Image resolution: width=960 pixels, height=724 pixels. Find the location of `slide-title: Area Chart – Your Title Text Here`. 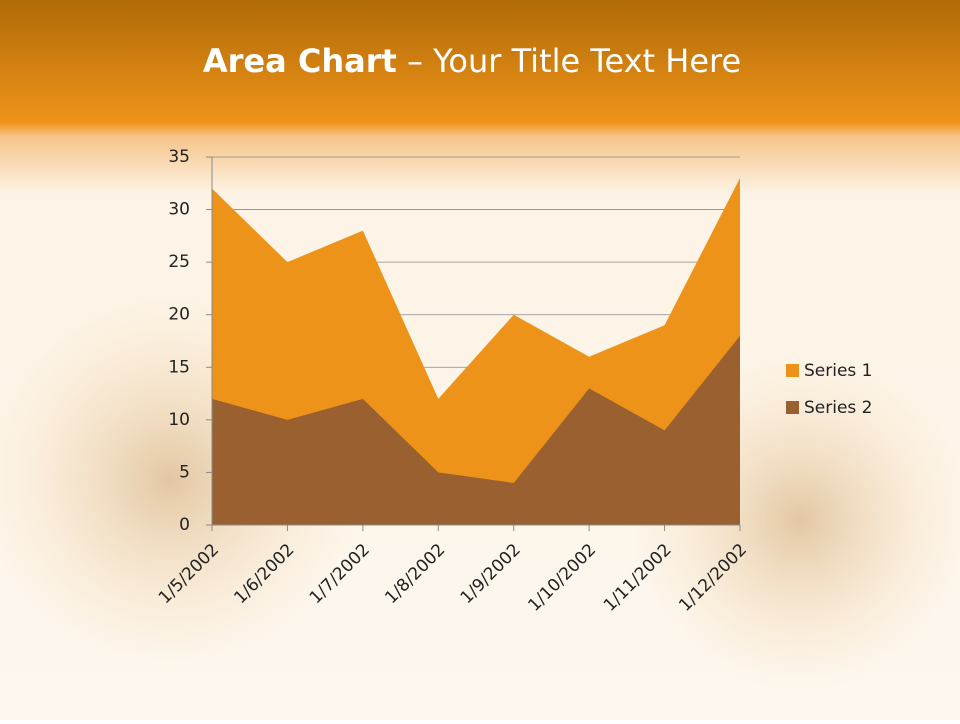

slide-title: Area Chart – Your Title Text Here is located at coordinates (472, 61).